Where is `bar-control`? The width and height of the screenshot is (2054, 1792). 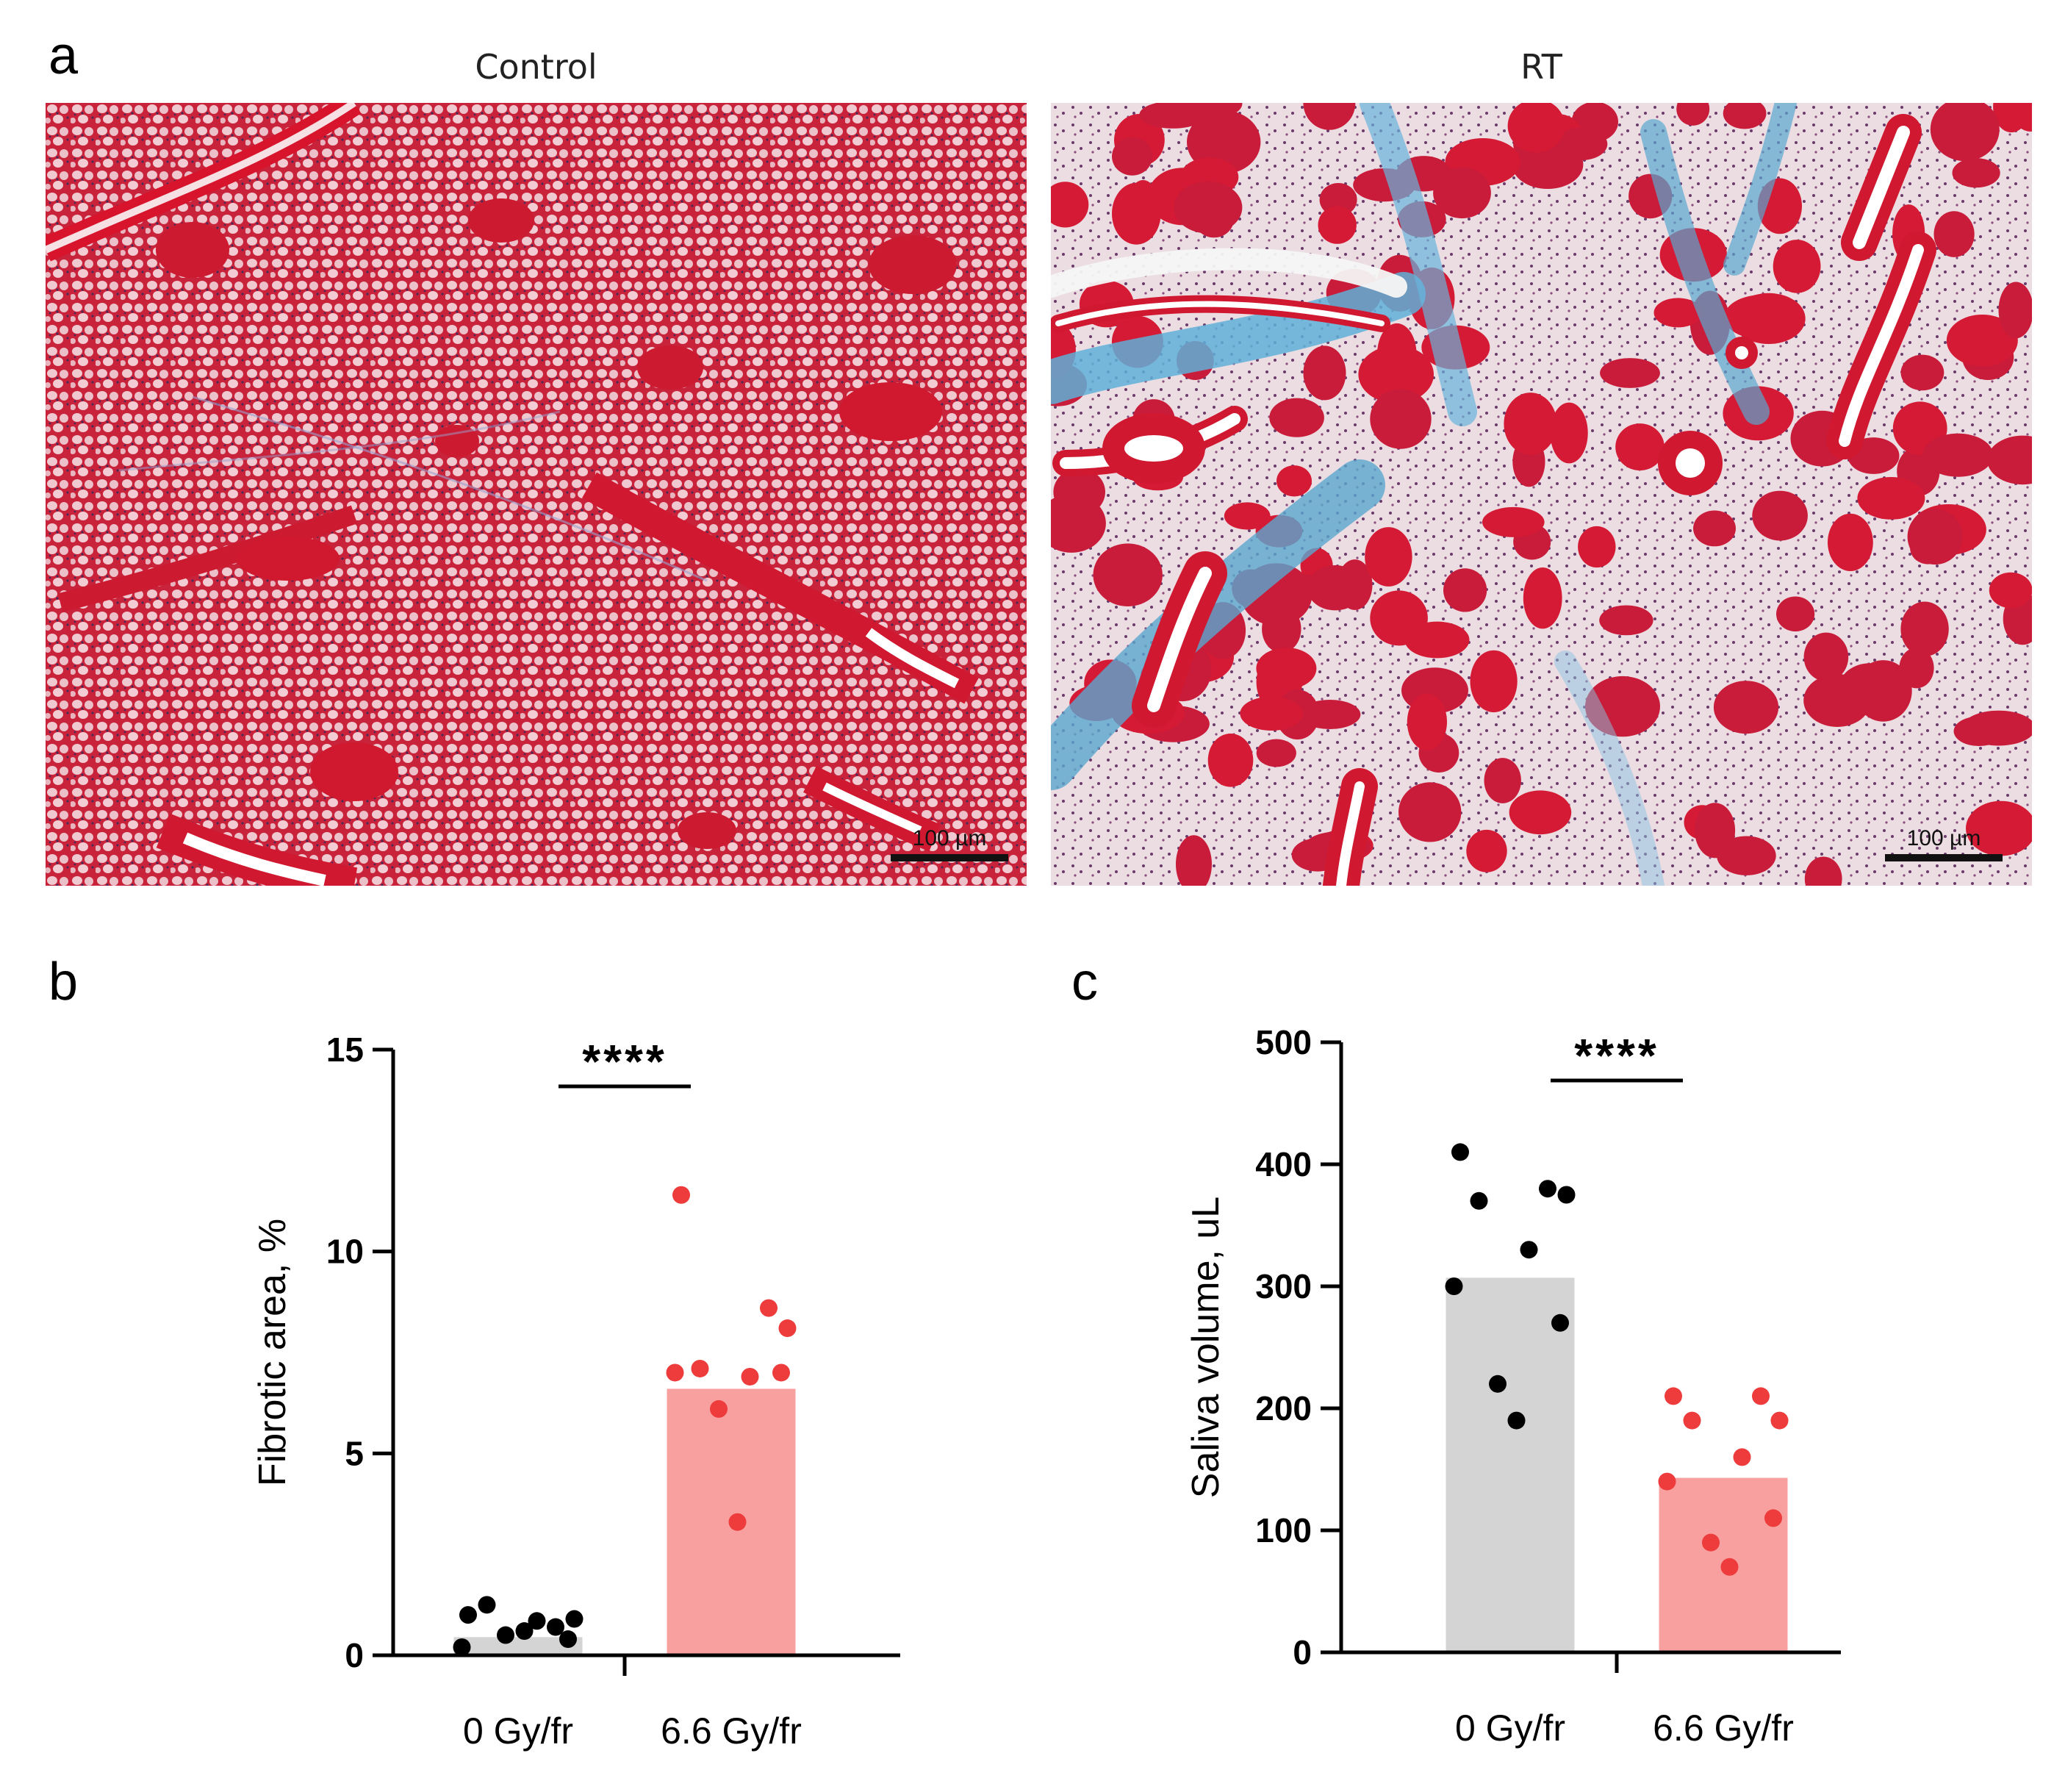 bar-control is located at coordinates (1510, 1464).